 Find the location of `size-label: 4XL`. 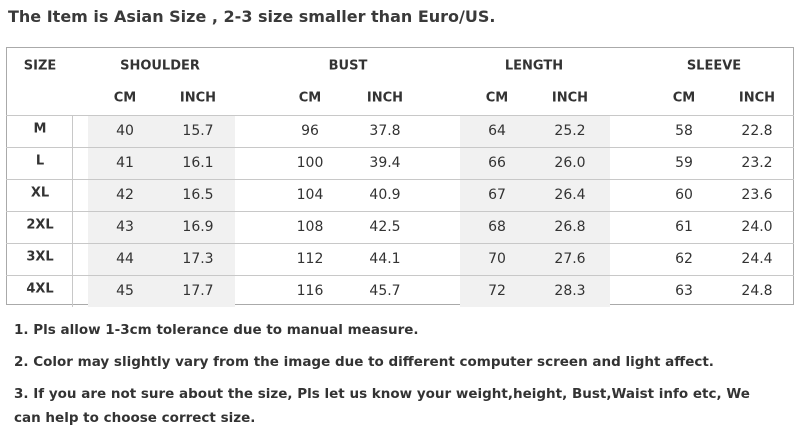

size-label: 4XL is located at coordinates (40, 289).